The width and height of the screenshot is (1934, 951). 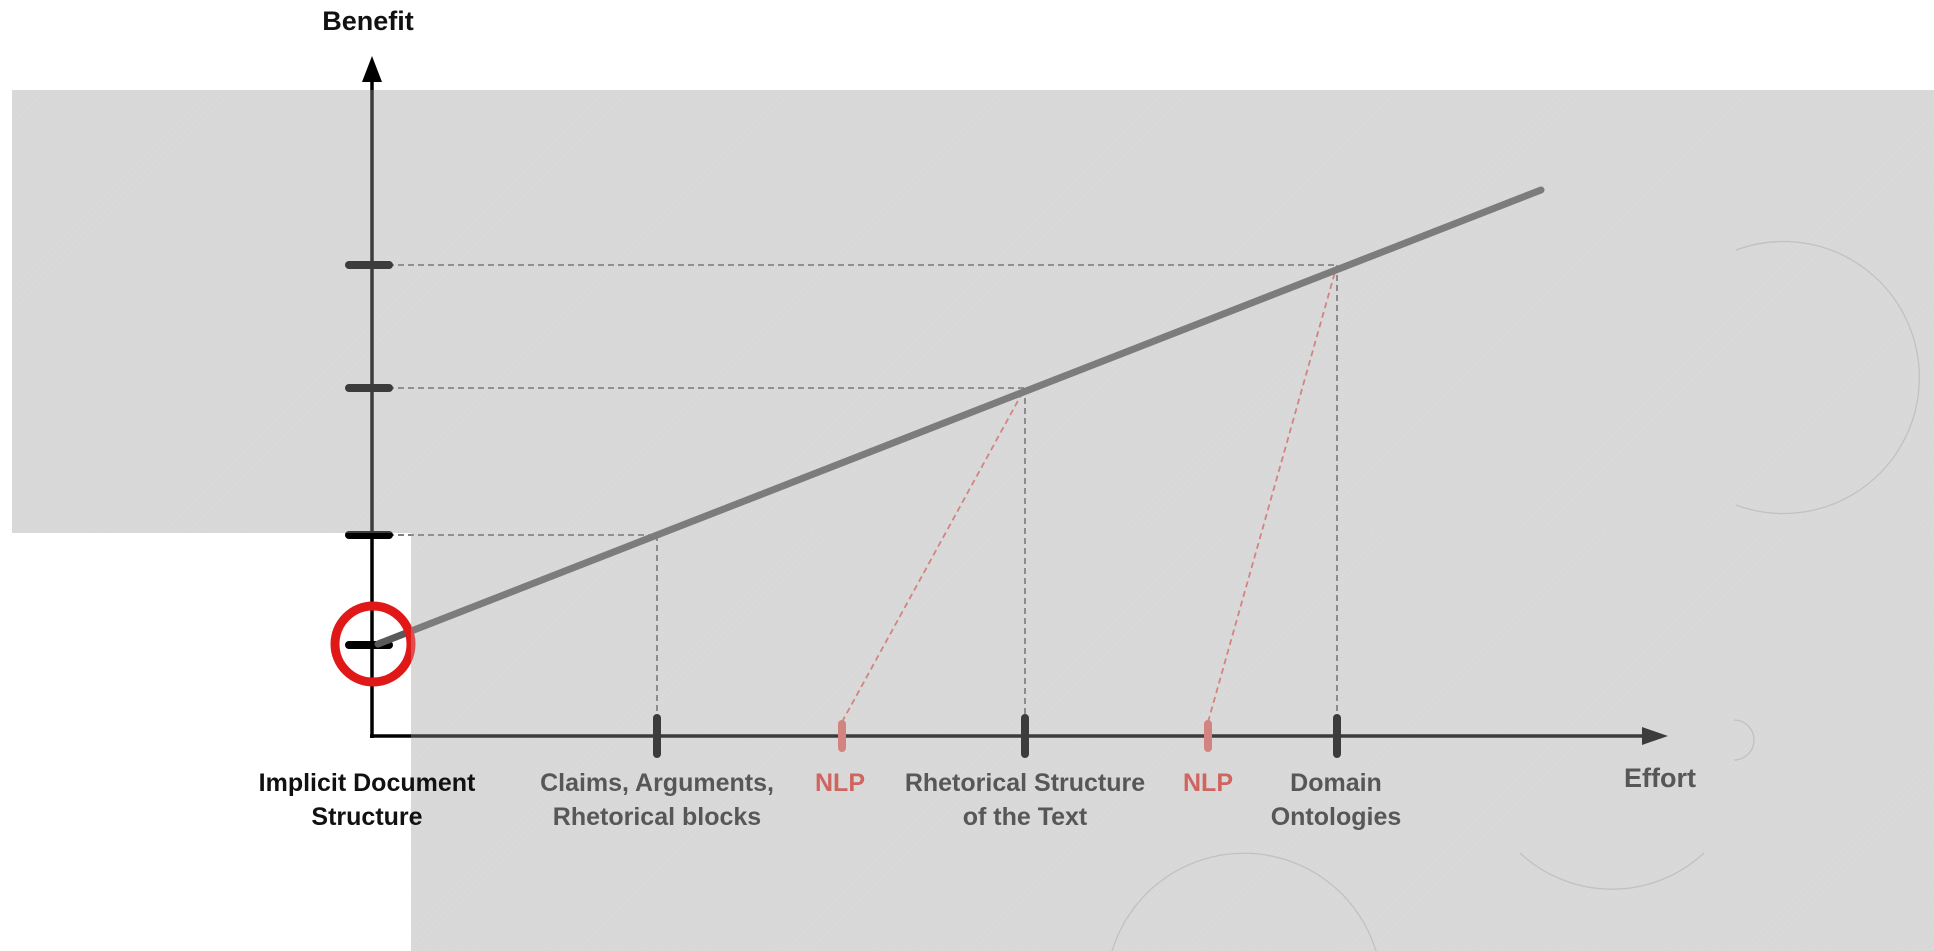 What do you see at coordinates (1655, 736) in the screenshot?
I see `x-axis-arrowhead` at bounding box center [1655, 736].